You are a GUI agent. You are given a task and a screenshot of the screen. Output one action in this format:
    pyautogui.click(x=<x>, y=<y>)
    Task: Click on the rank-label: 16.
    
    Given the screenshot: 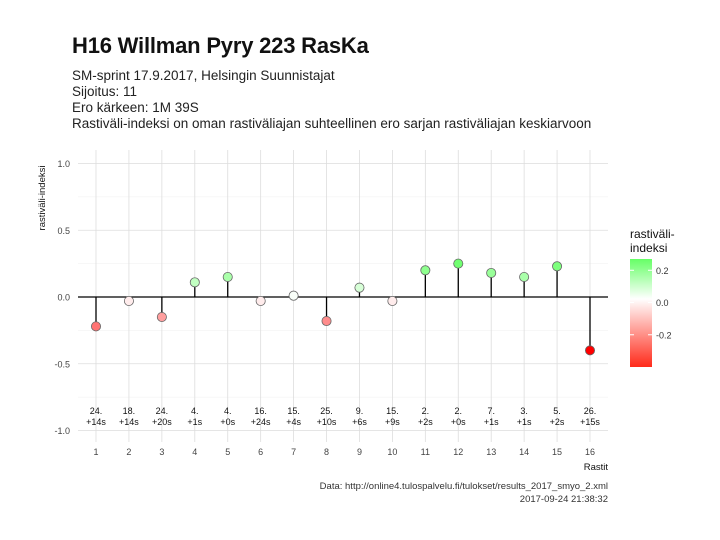 What is the action you would take?
    pyautogui.click(x=260, y=411)
    